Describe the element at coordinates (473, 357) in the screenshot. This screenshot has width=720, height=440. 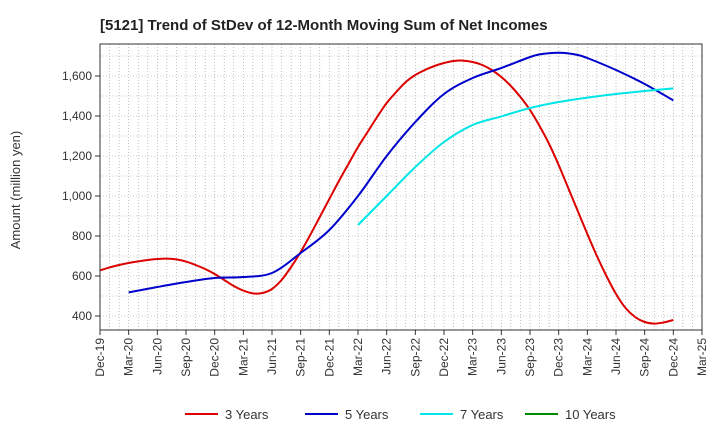
I see `x-tick-label: Mar-23` at that location.